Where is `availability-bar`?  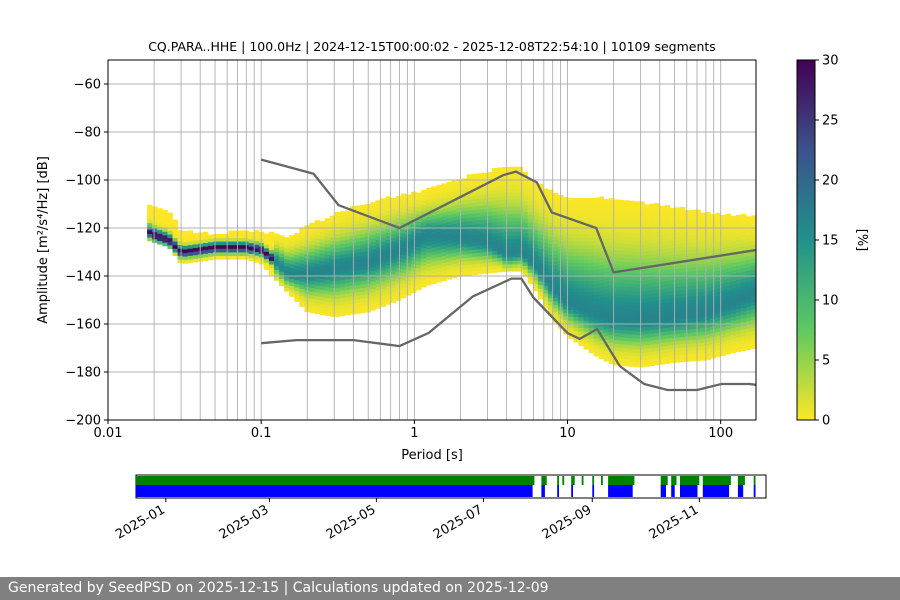 availability-bar is located at coordinates (544, 480).